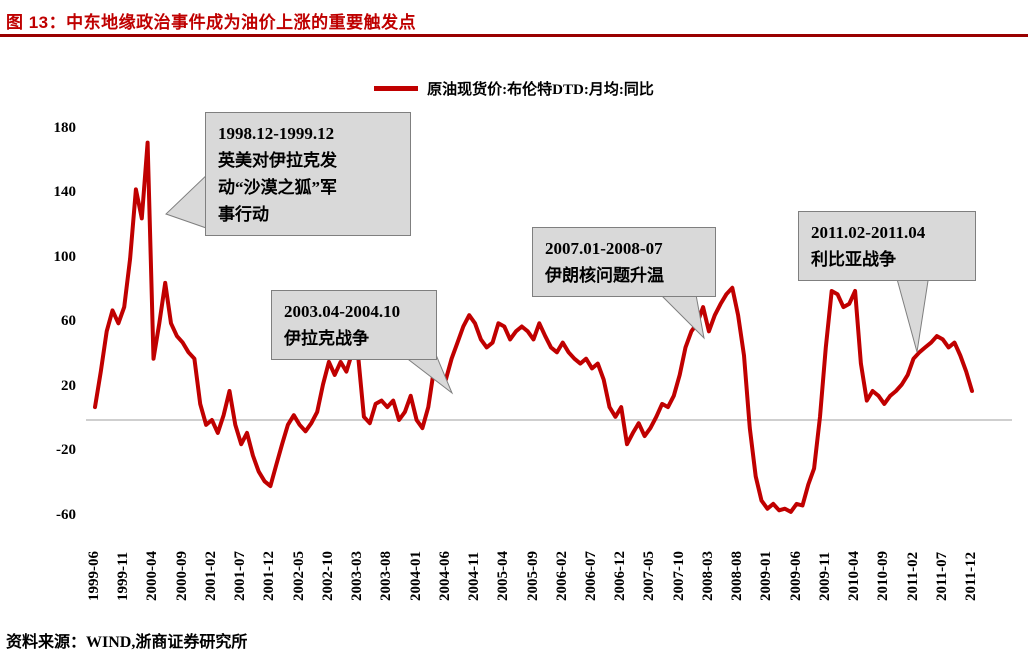  I want to click on x-tick-label: 2010-04, so click(854, 576).